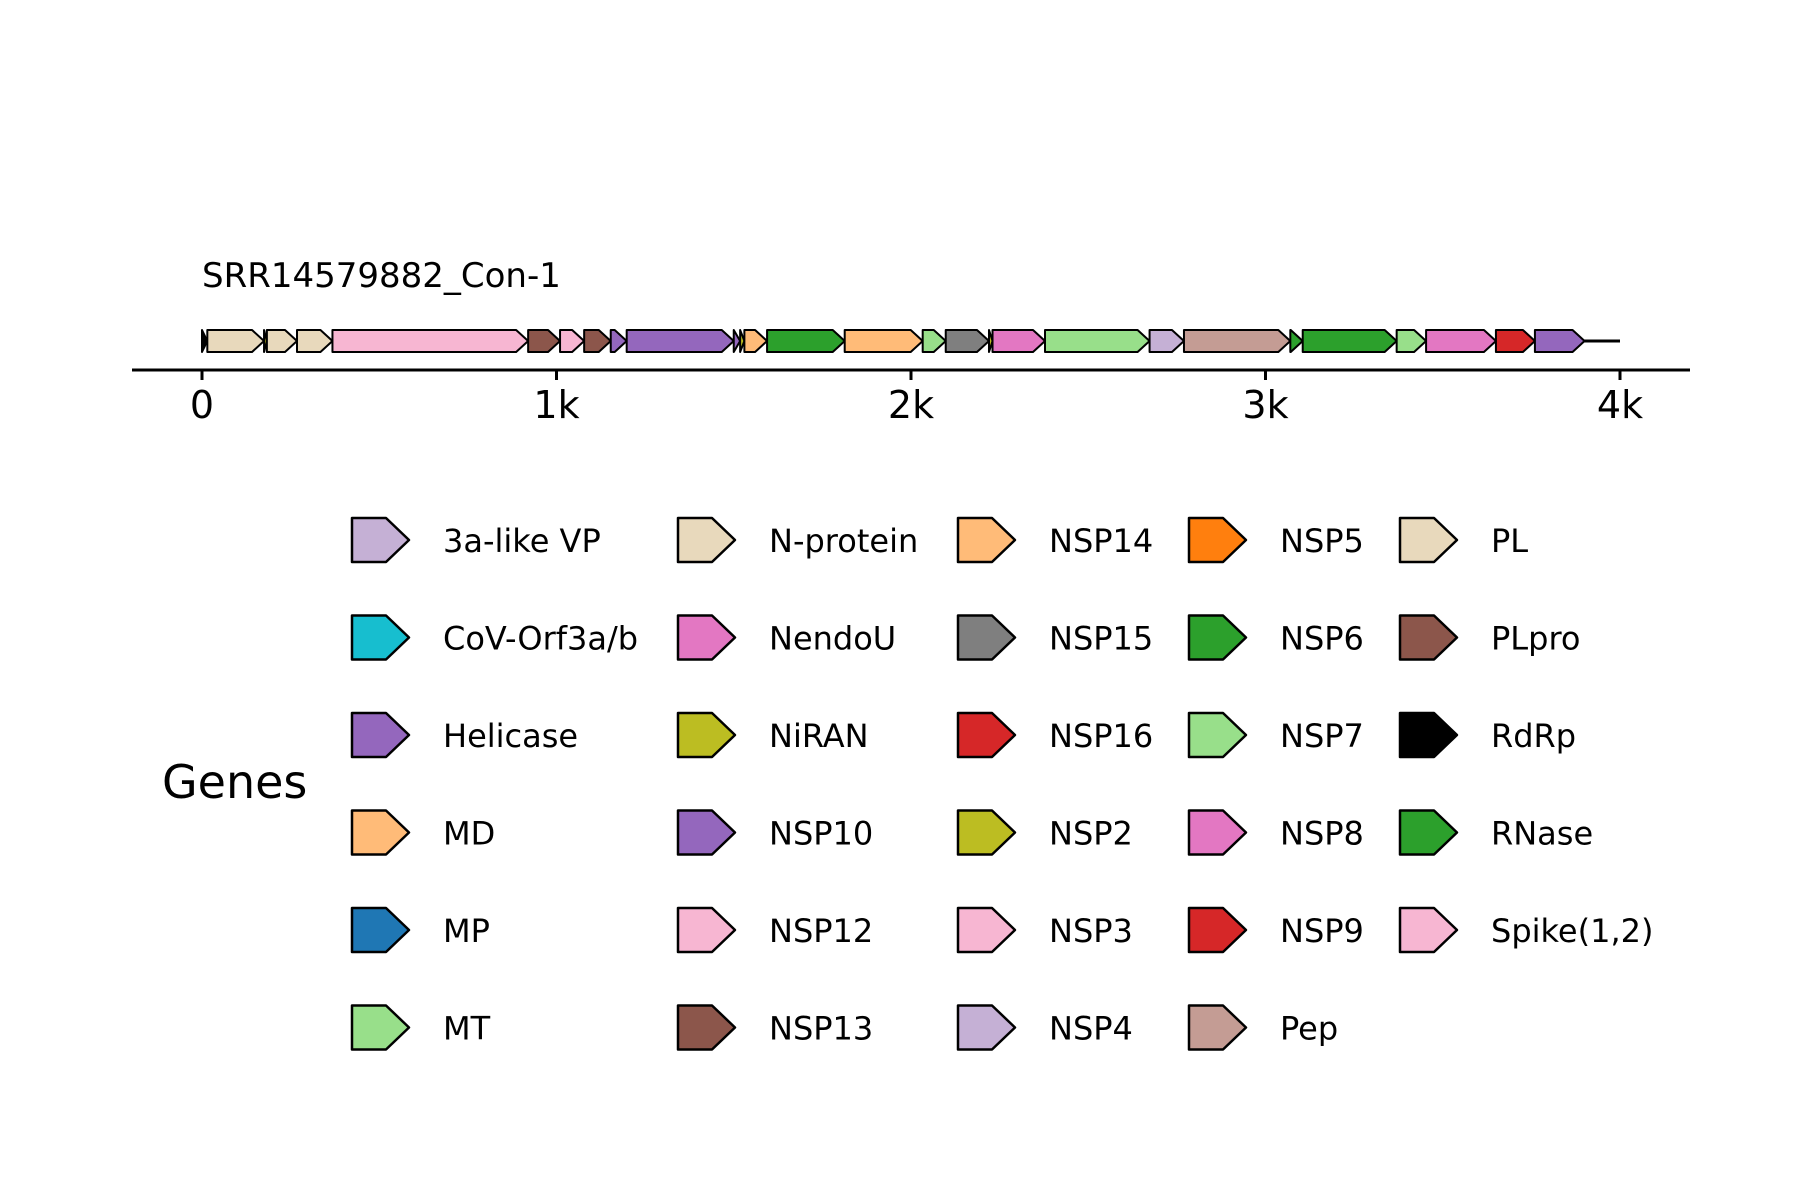 The width and height of the screenshot is (1800, 1200). Describe the element at coordinates (1101, 639) in the screenshot. I see `legend-label: NSP15` at that location.